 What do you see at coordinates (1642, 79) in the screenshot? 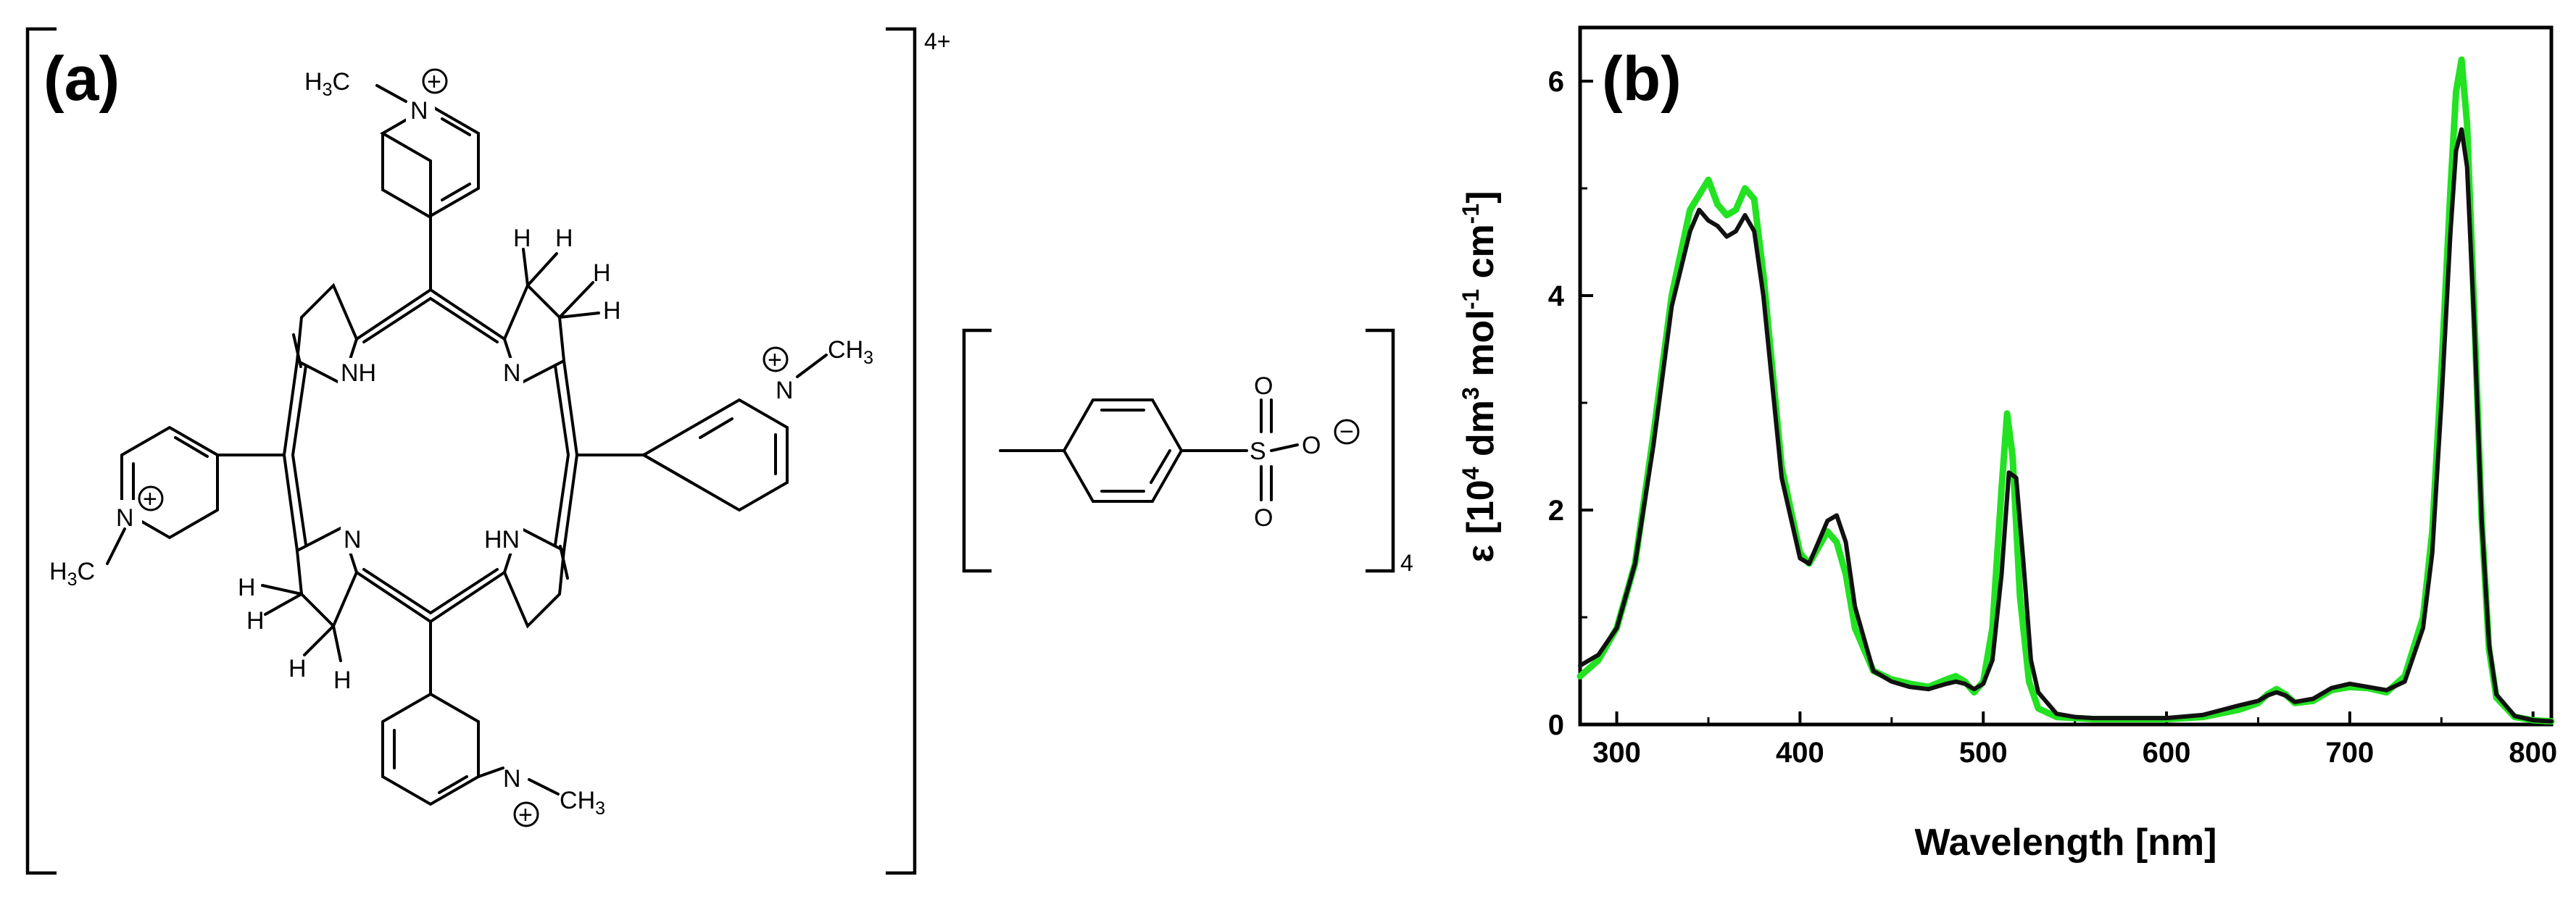
I see `panel-b-label: (b)` at bounding box center [1642, 79].